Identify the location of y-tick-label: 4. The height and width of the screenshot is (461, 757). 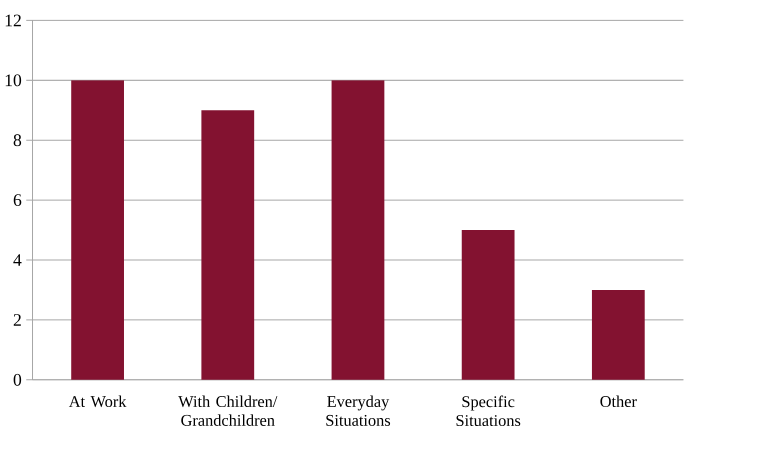
(17, 260).